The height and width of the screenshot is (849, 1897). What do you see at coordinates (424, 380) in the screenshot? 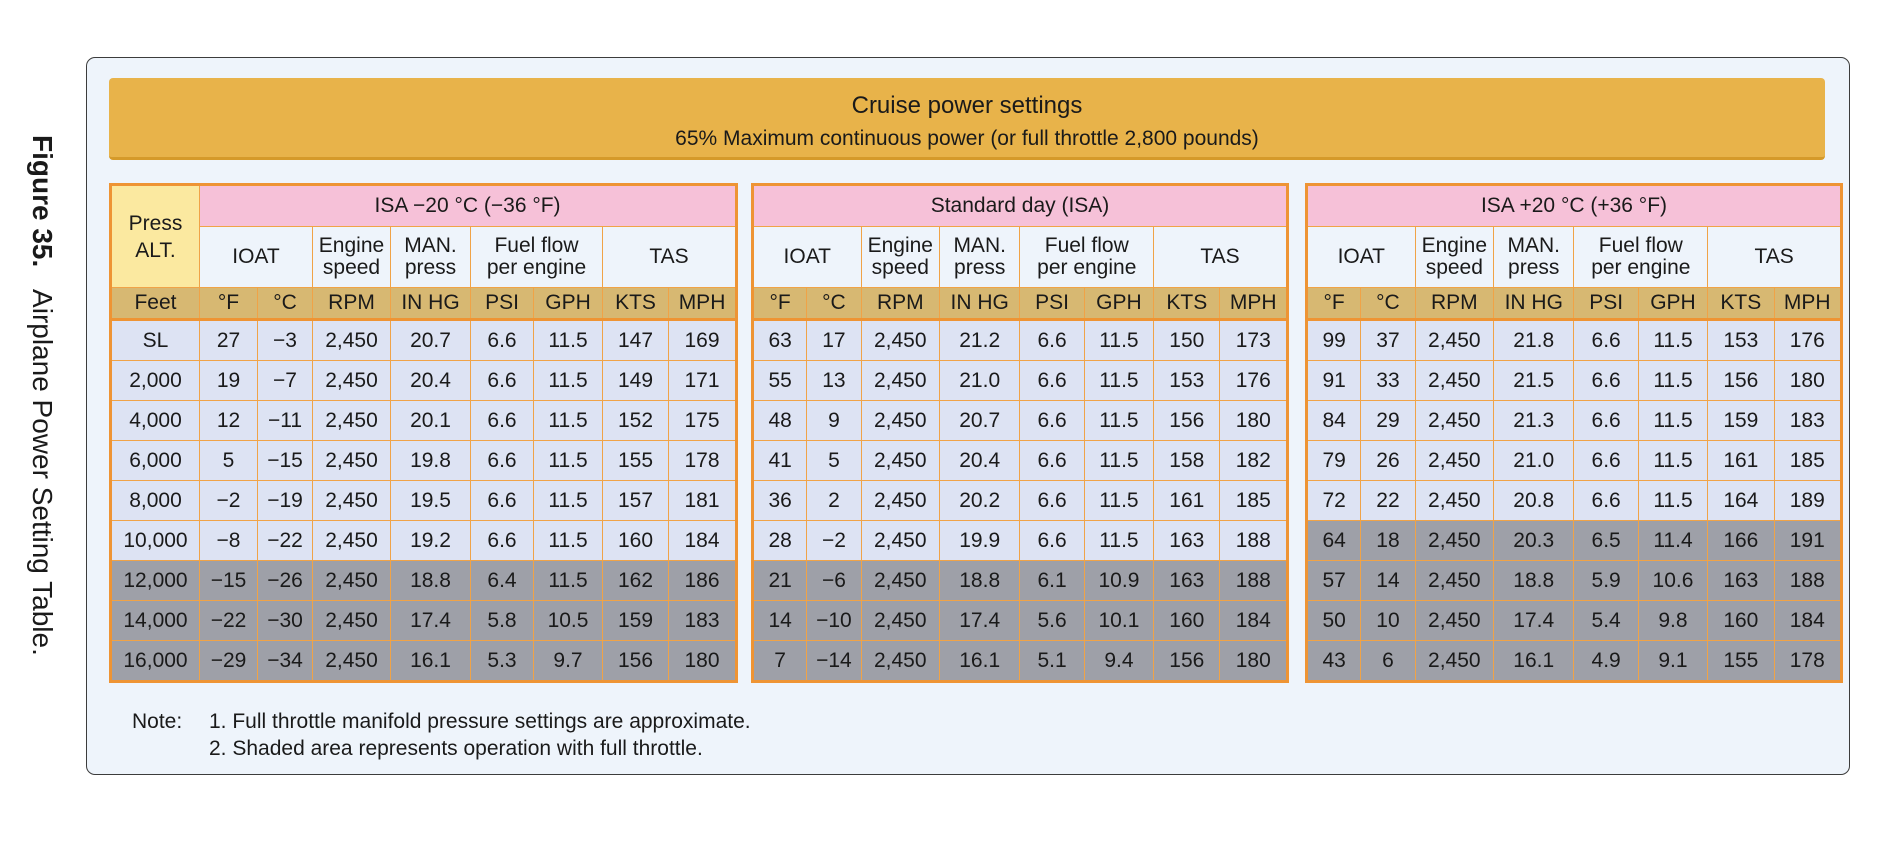
I see `table-row: 2,000 19 −7 2,450 20.4 6.6 11.5 149 171` at bounding box center [424, 380].